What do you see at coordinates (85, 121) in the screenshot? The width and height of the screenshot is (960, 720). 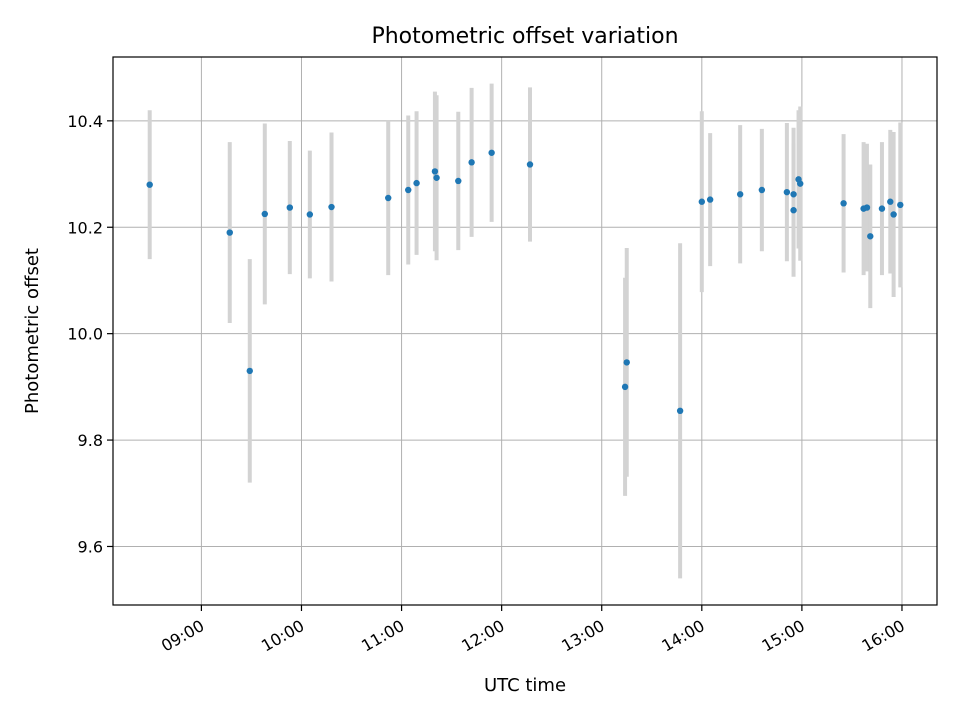 I see `y-tick-label: 10.4` at bounding box center [85, 121].